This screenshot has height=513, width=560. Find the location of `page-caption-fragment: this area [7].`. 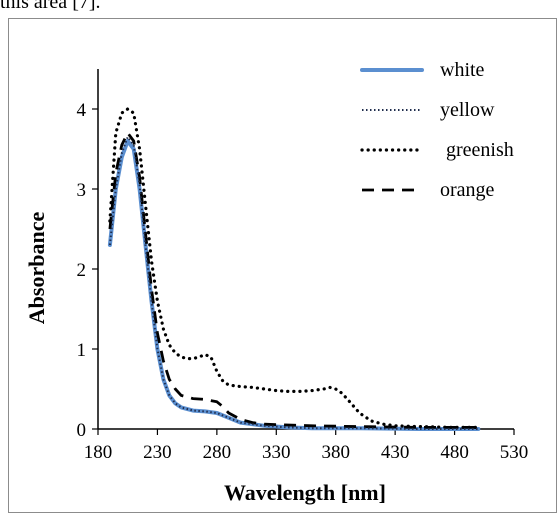

page-caption-fragment: this area [7]. is located at coordinates (50, 6).